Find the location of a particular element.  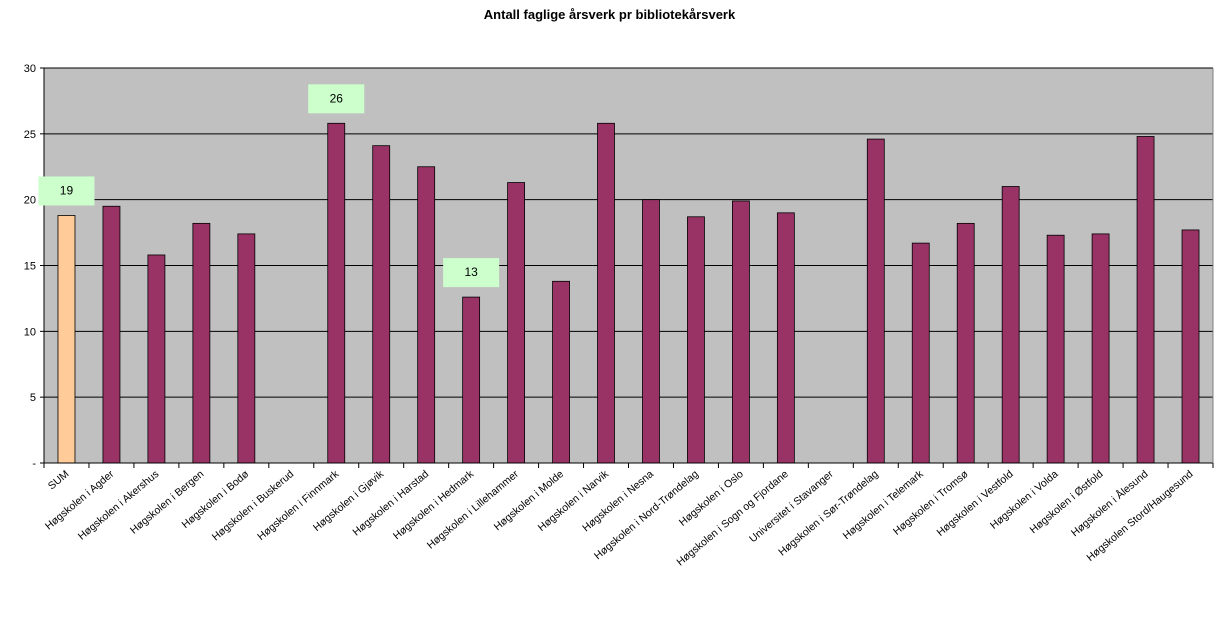

y-tick-label: - is located at coordinates (34, 464).